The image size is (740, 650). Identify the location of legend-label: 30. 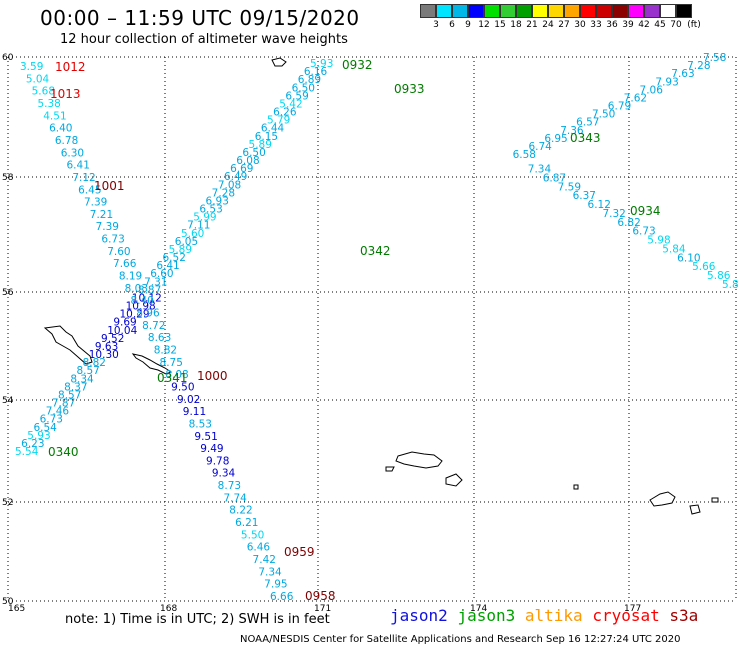
(580, 25).